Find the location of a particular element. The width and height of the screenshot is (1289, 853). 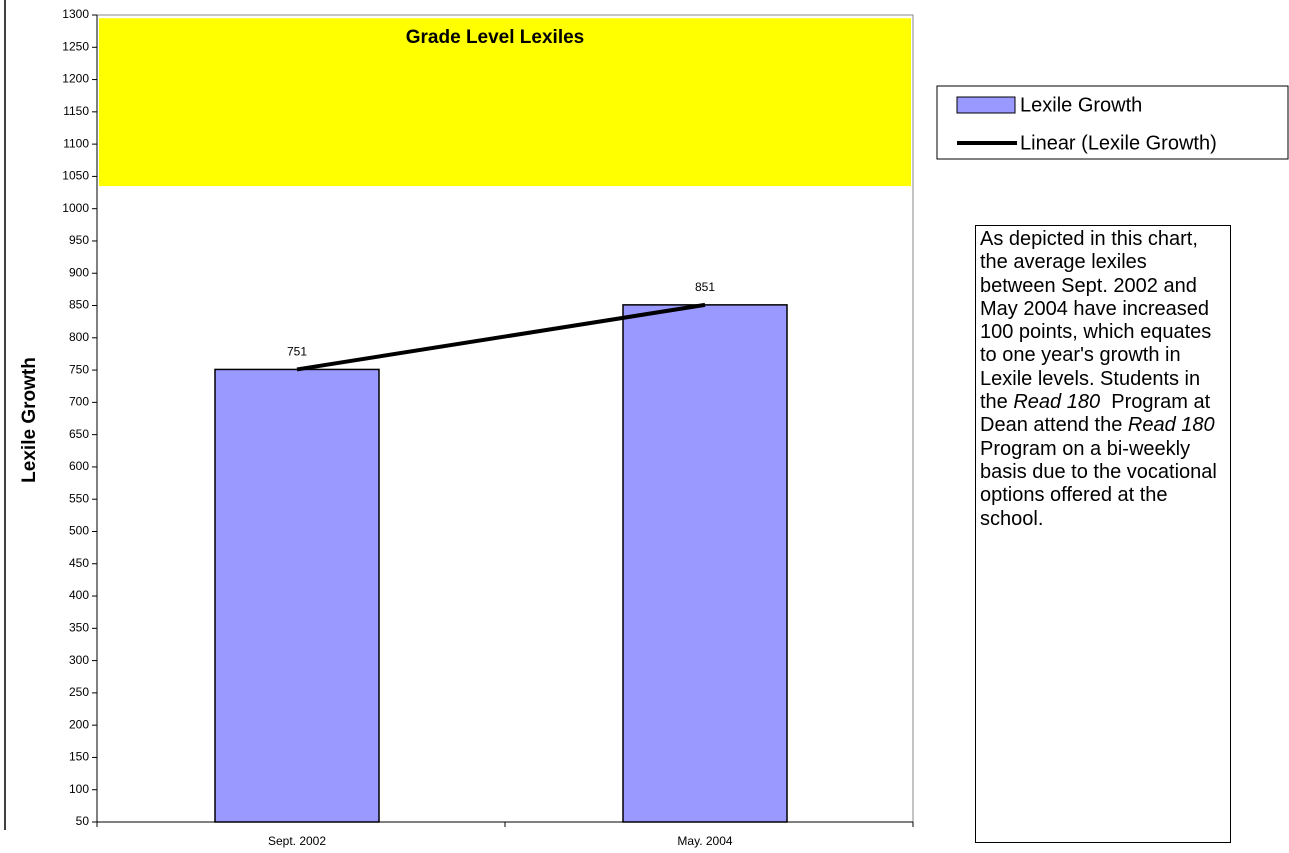

y-tick-label: 850 is located at coordinates (79, 305).